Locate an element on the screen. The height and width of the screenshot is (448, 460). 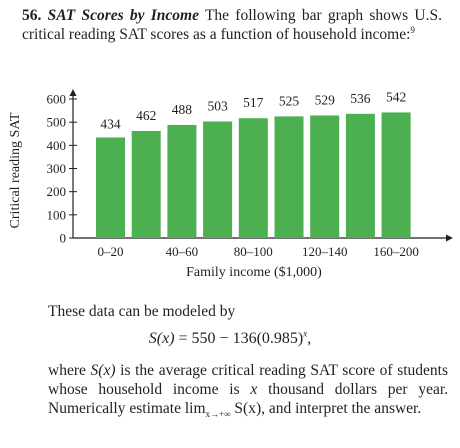
formula-lhs: S(x) is located at coordinates (161, 338).